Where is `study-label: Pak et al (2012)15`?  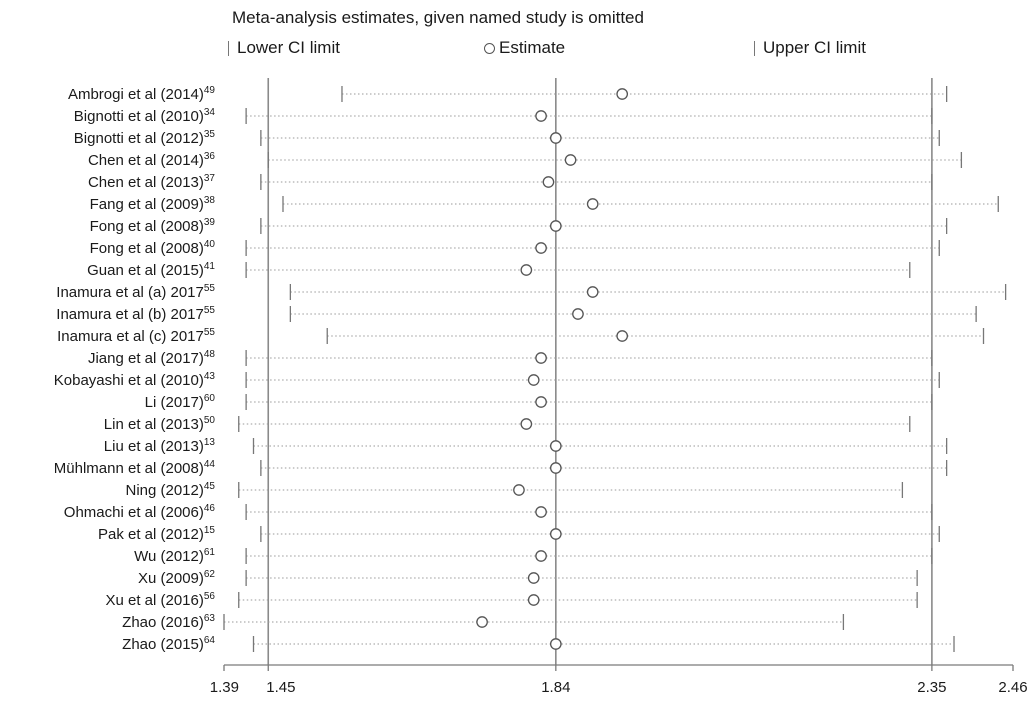 study-label: Pak et al (2012)15 is located at coordinates (156, 534).